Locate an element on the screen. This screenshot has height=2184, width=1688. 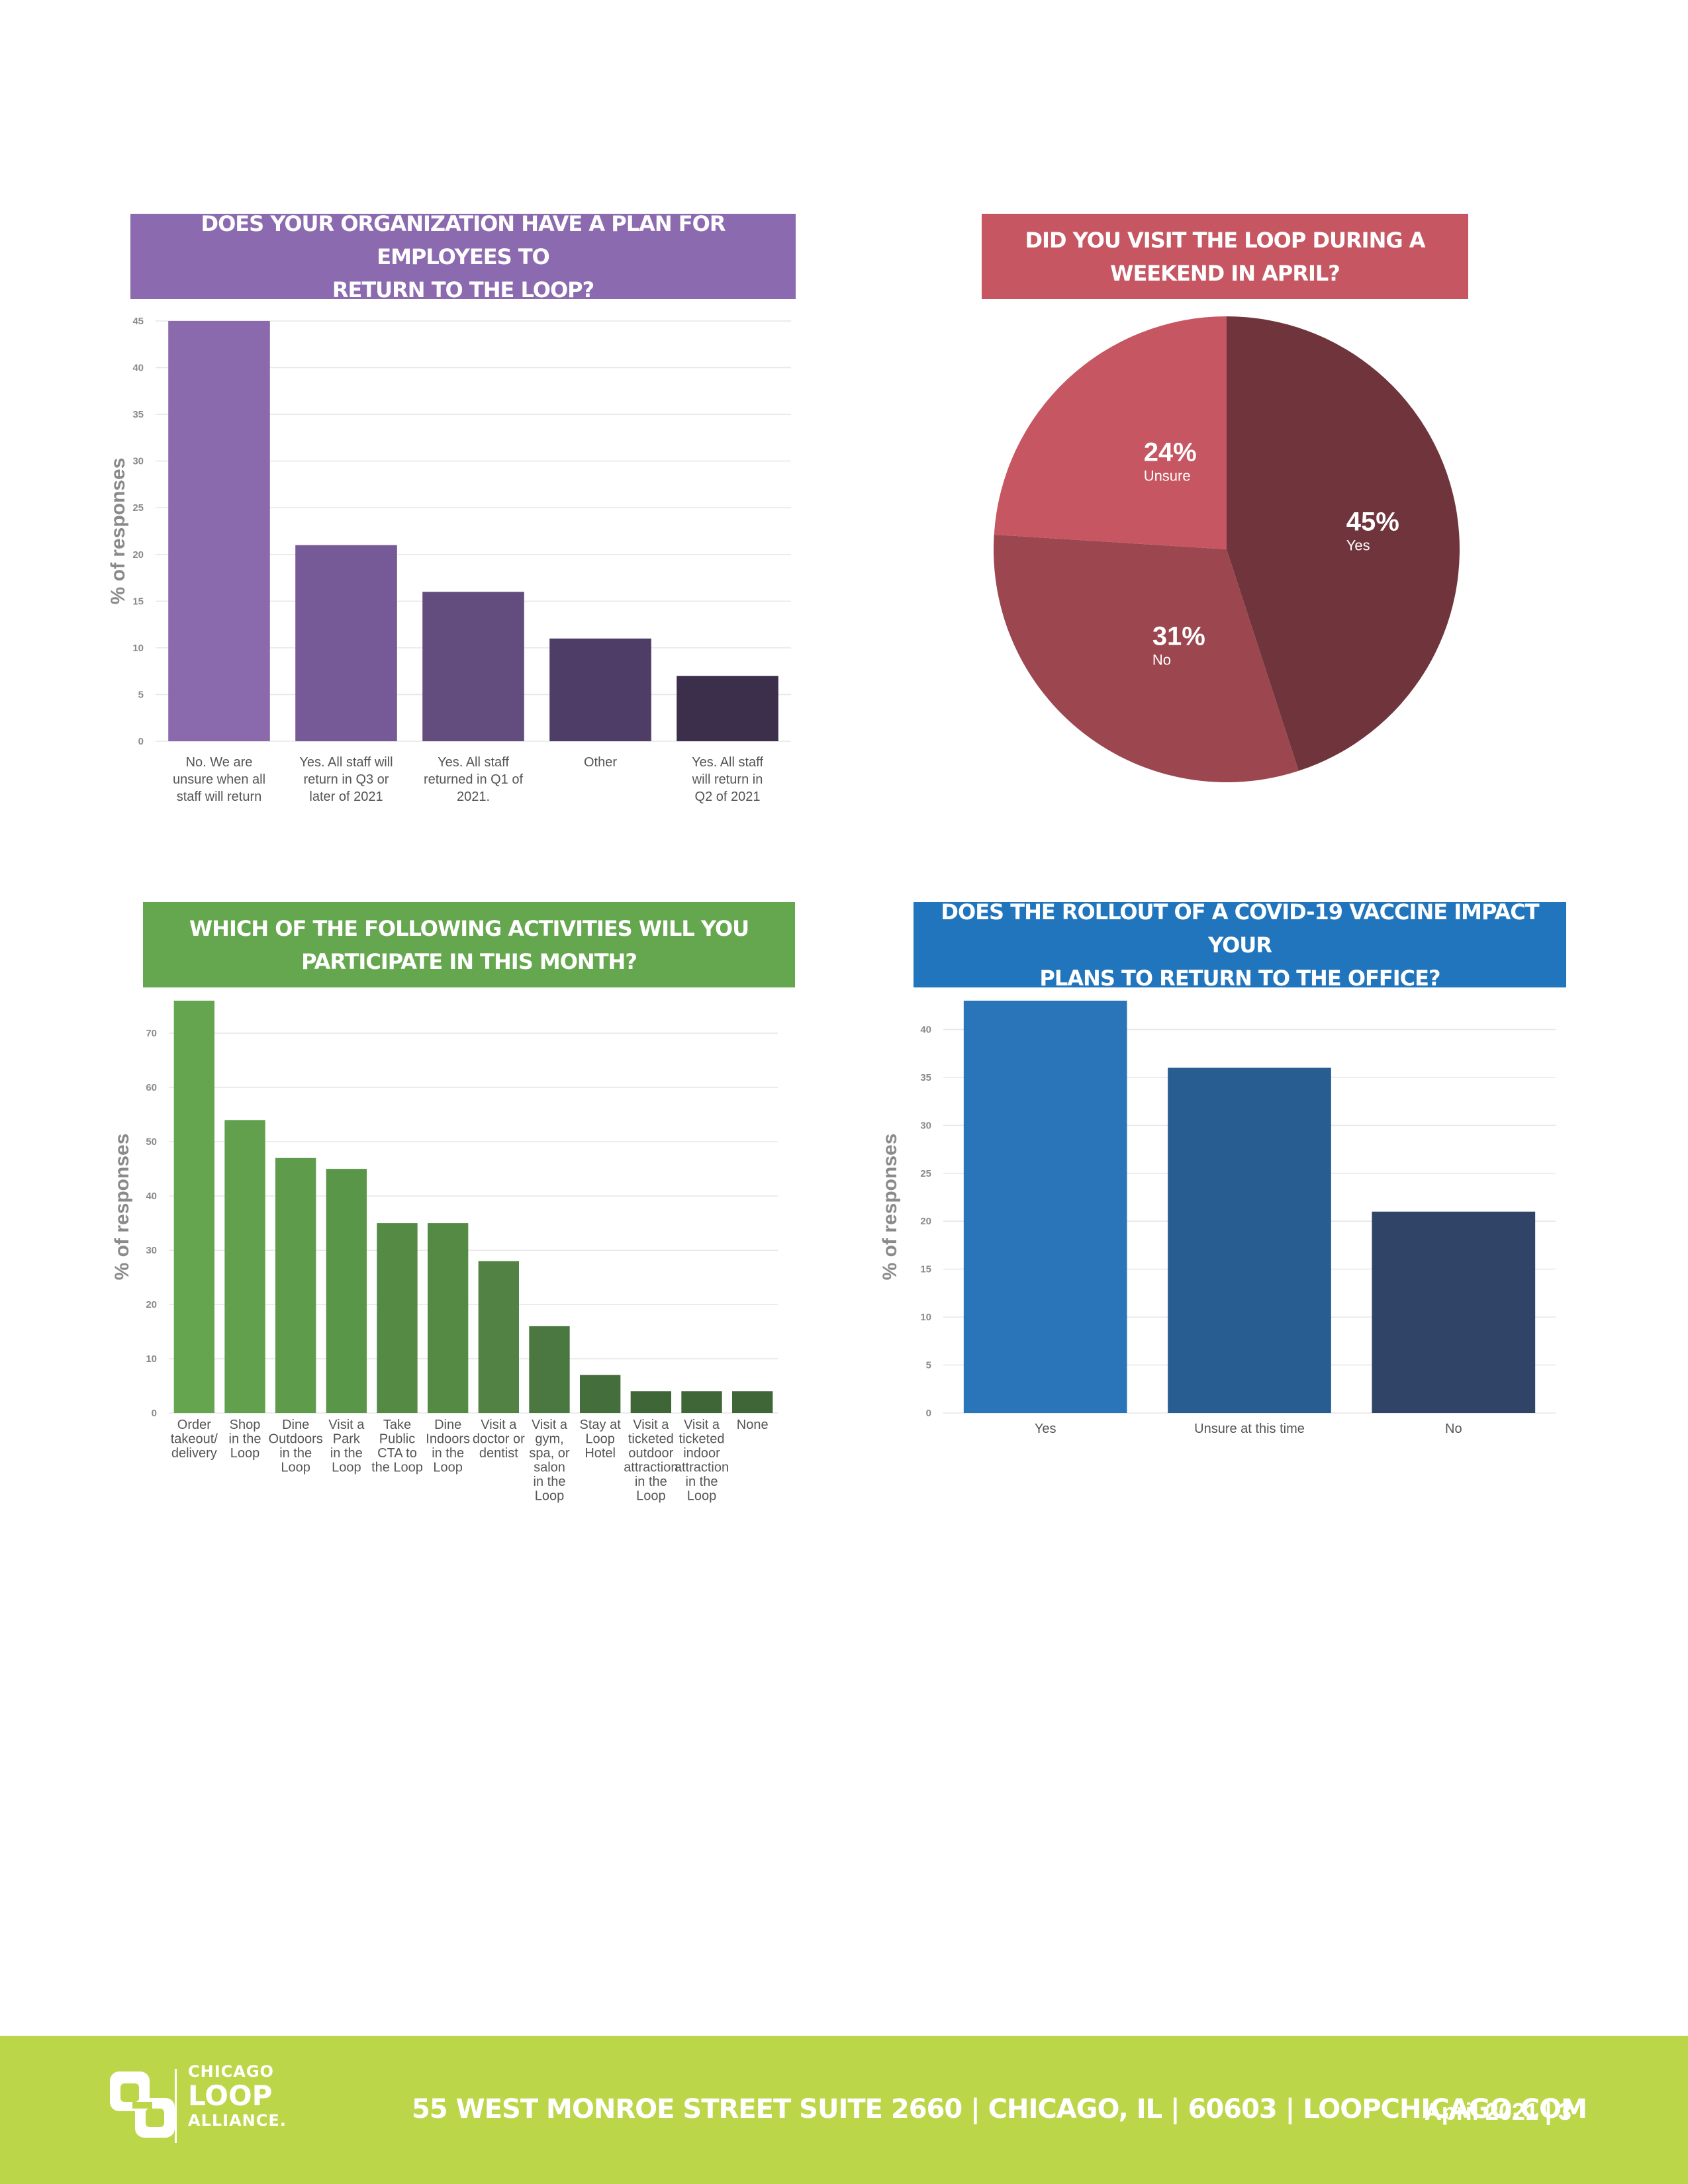
y-tick-label: 45 is located at coordinates (138, 321).